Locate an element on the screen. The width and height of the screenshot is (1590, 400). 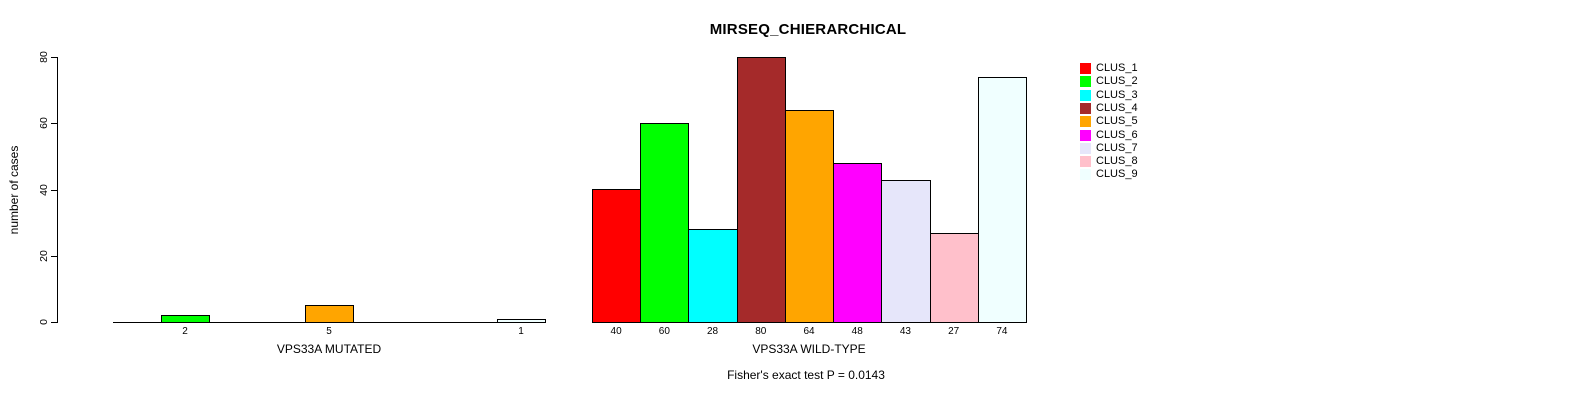
y-axis-tick-label: 40 is located at coordinates (44, 189).